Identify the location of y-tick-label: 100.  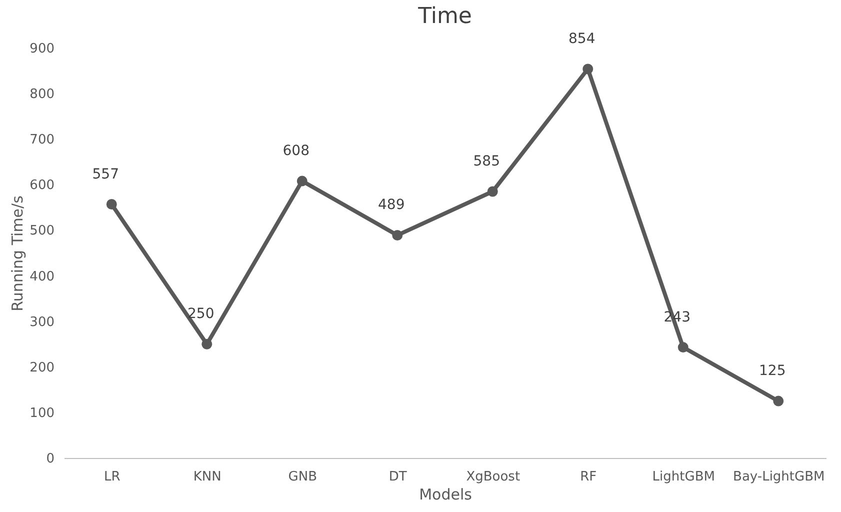
(42, 413).